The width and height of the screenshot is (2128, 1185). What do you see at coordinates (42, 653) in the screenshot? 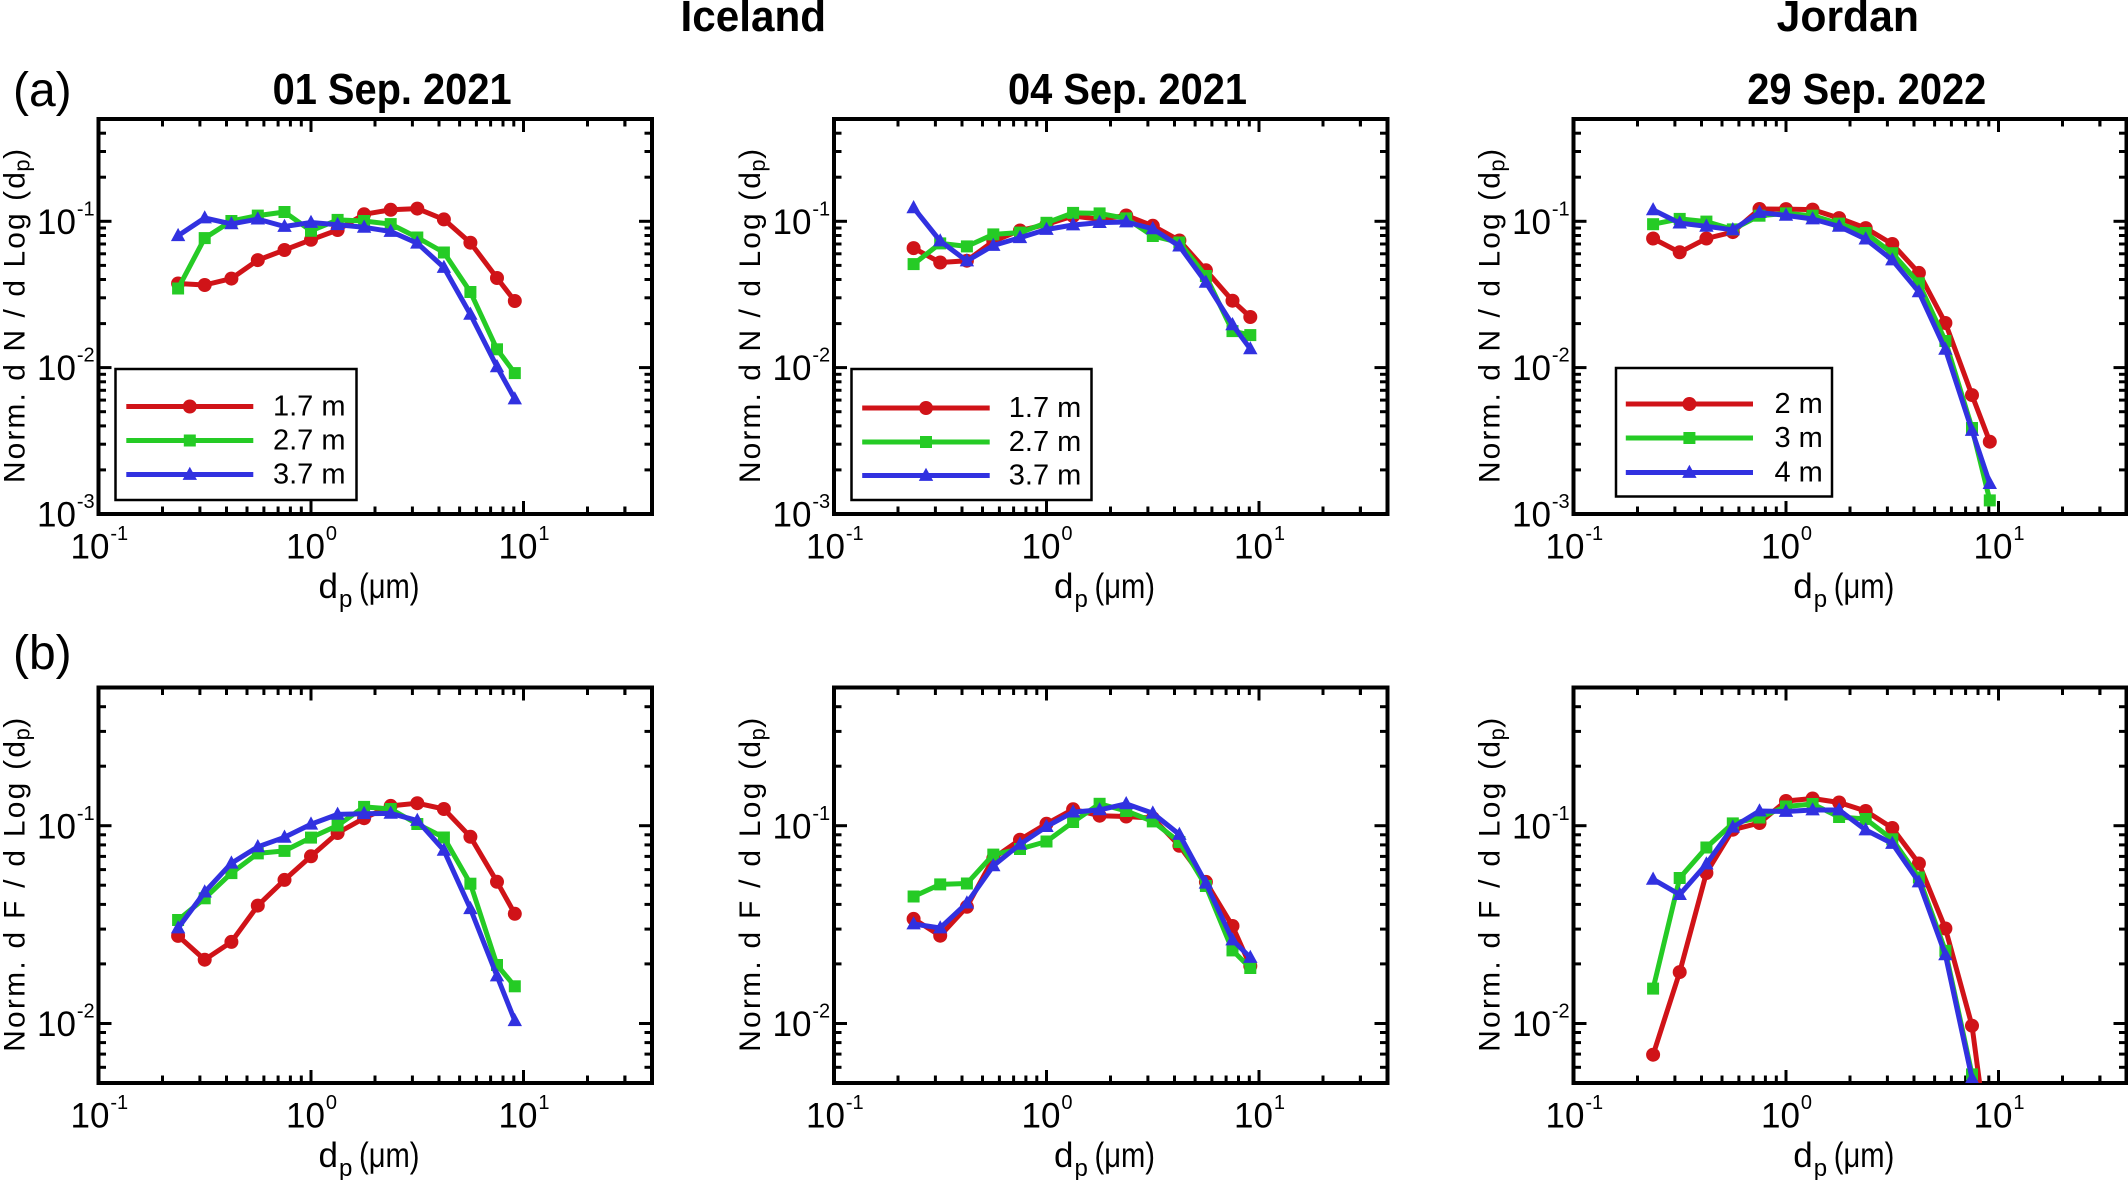
I see `svg-text: (b)` at bounding box center [42, 653].